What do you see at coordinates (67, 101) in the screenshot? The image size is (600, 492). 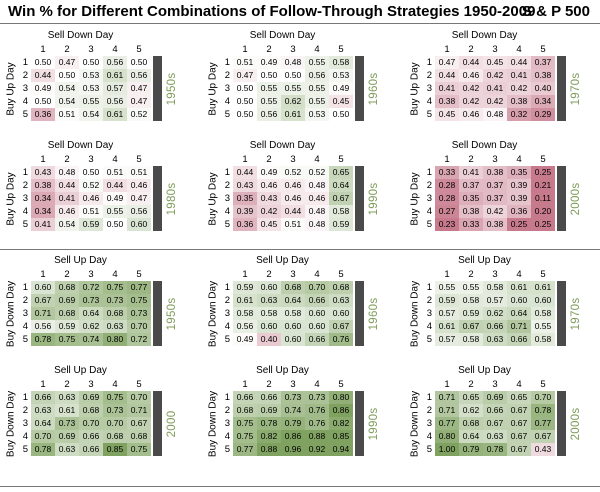 I see `heatmap-cell: 0.54` at bounding box center [67, 101].